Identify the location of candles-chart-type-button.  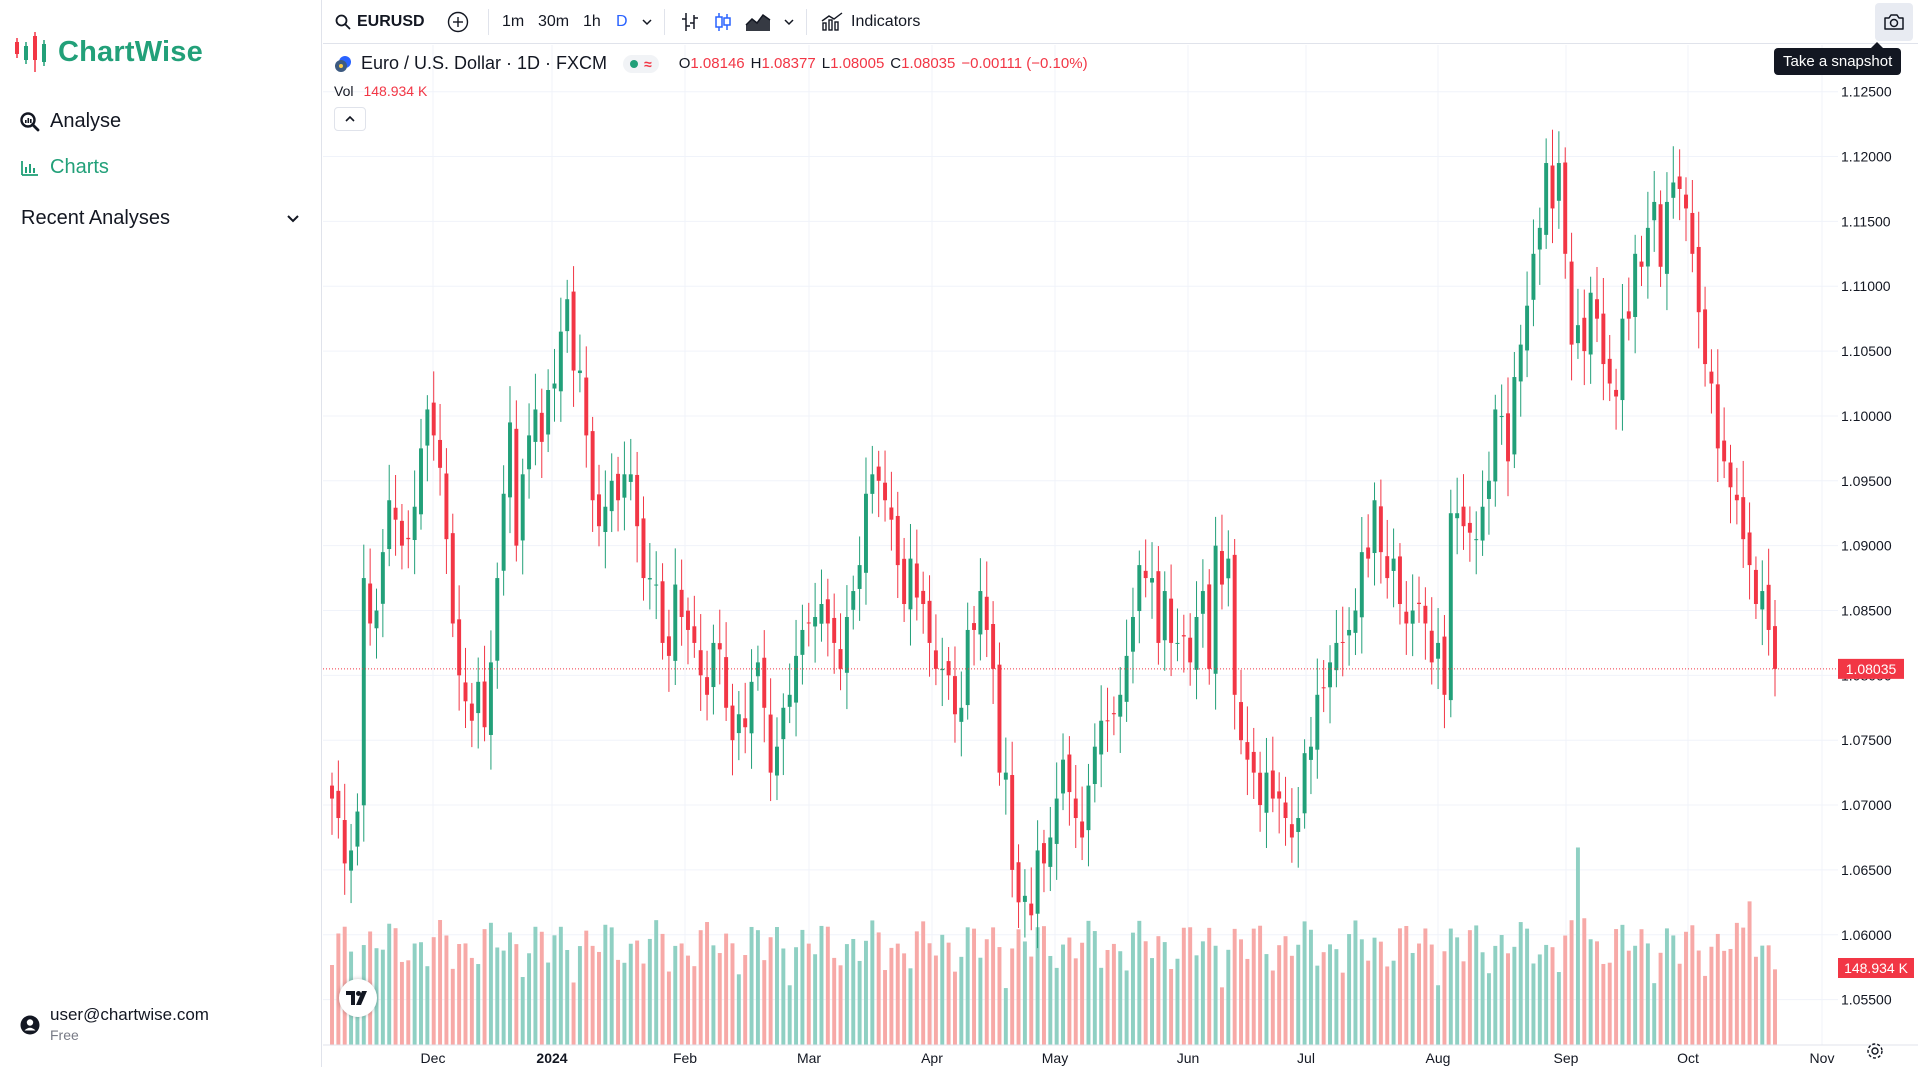
(723, 22).